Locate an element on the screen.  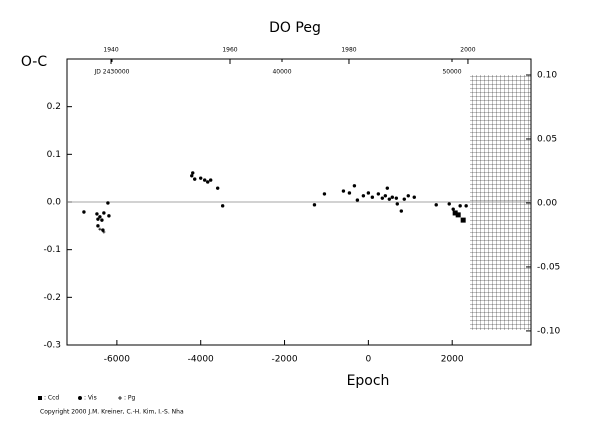
x-tick-label: 0 is located at coordinates (369, 360).